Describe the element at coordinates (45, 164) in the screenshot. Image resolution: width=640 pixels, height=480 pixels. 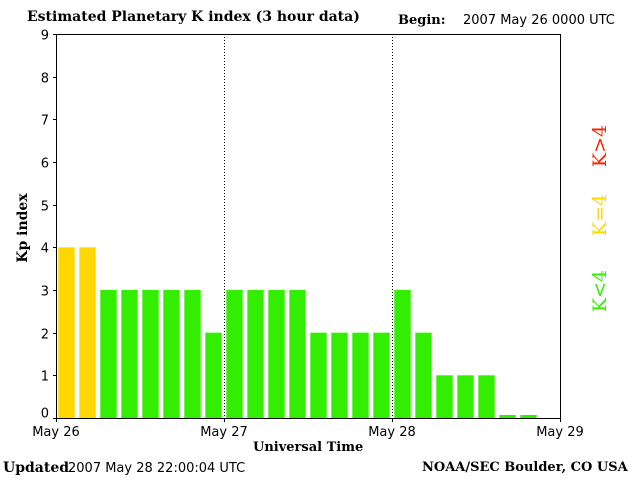
I see `y-tick-label: 6` at that location.